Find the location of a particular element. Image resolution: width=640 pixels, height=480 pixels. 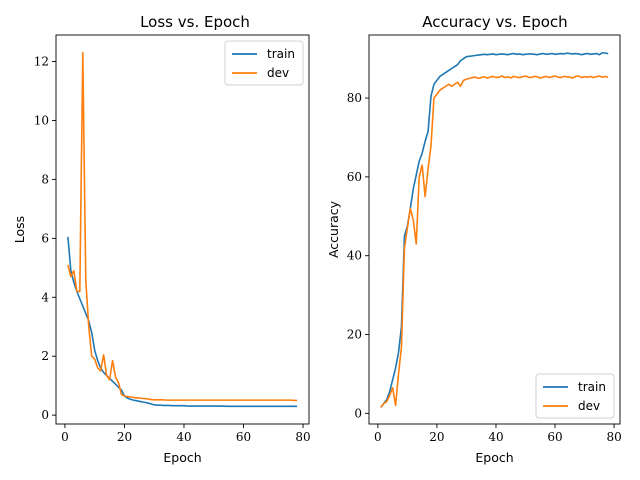

loss-y-tick-label: 2 is located at coordinates (45, 356).